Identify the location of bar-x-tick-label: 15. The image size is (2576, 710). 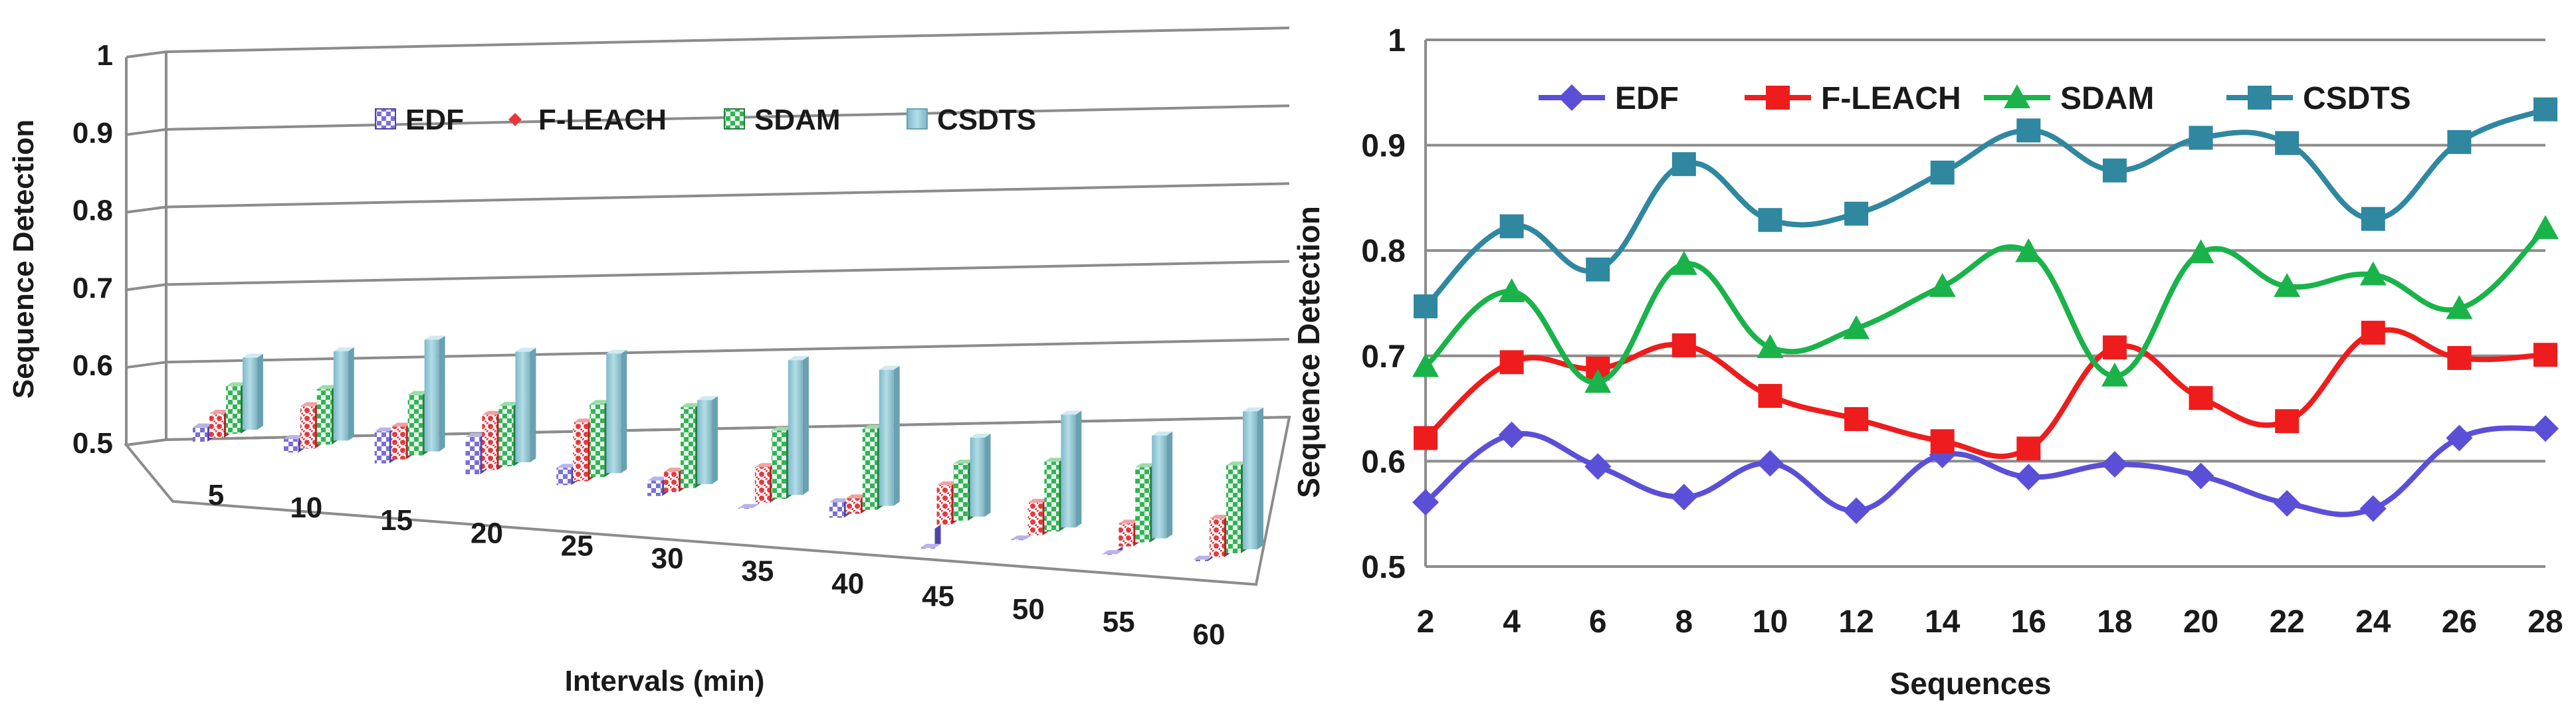
(396, 520).